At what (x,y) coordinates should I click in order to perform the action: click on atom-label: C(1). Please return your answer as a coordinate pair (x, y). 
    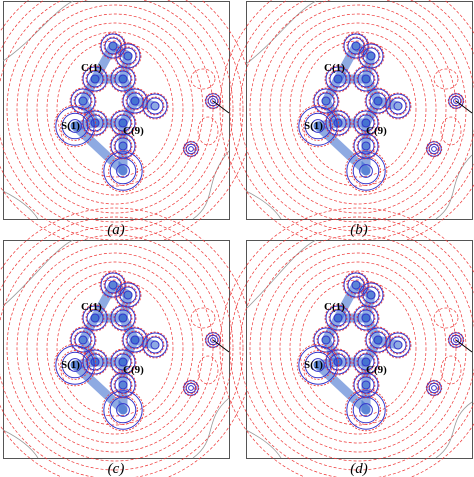
    Looking at the image, I should click on (91, 307).